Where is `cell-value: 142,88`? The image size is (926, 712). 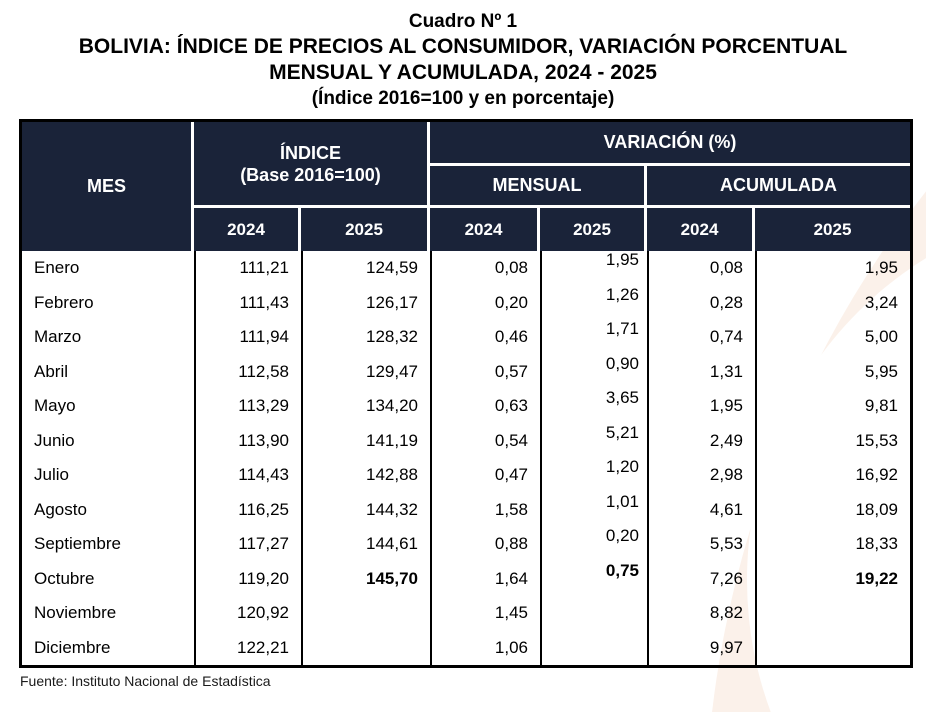 cell-value: 142,88 is located at coordinates (392, 475).